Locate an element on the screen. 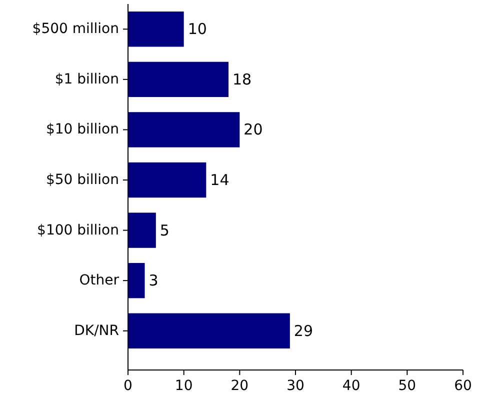  y-tick-label: $500 million is located at coordinates (75, 29).